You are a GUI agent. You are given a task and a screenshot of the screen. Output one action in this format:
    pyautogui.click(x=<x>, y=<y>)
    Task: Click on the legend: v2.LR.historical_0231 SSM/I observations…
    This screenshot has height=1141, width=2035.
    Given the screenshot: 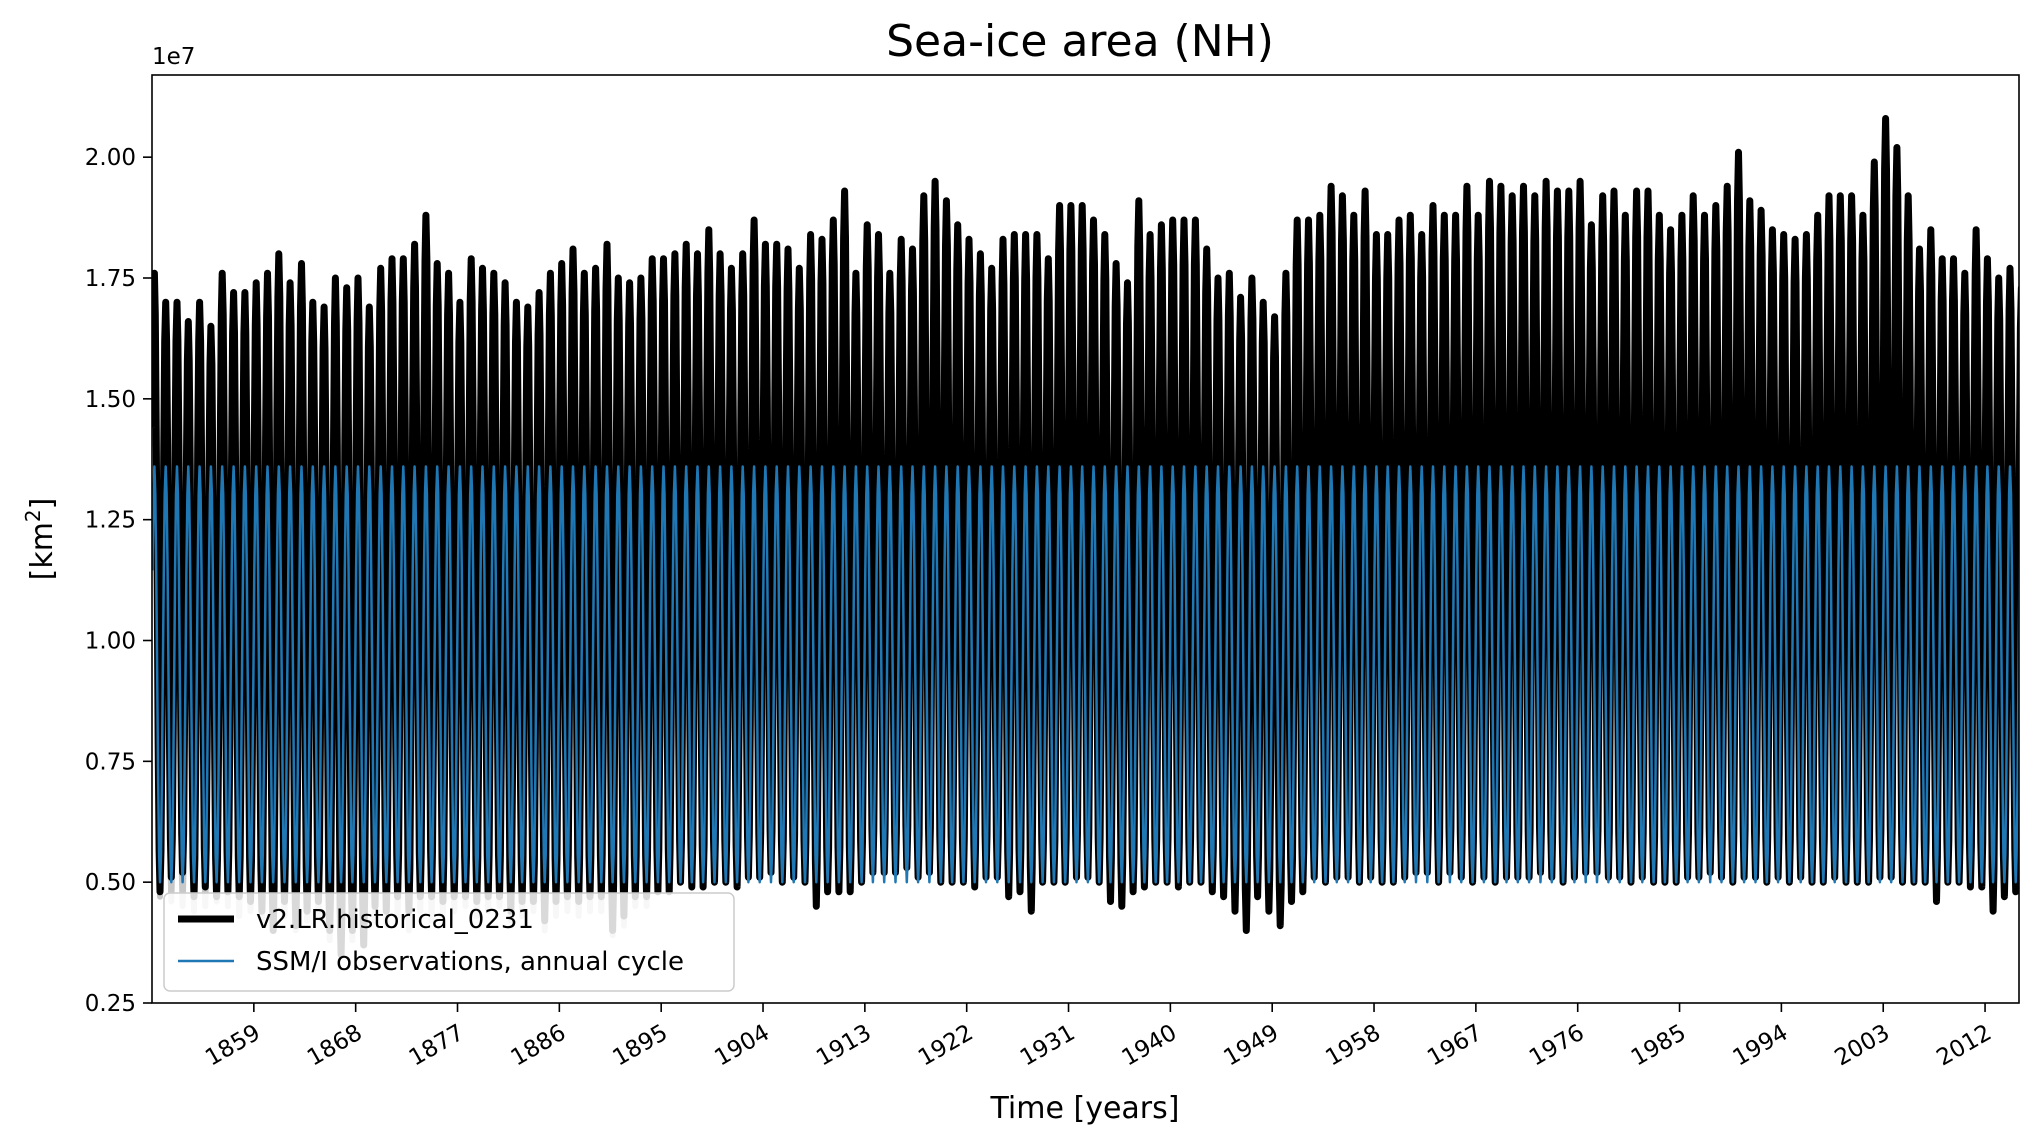 What is the action you would take?
    pyautogui.click(x=449, y=942)
    